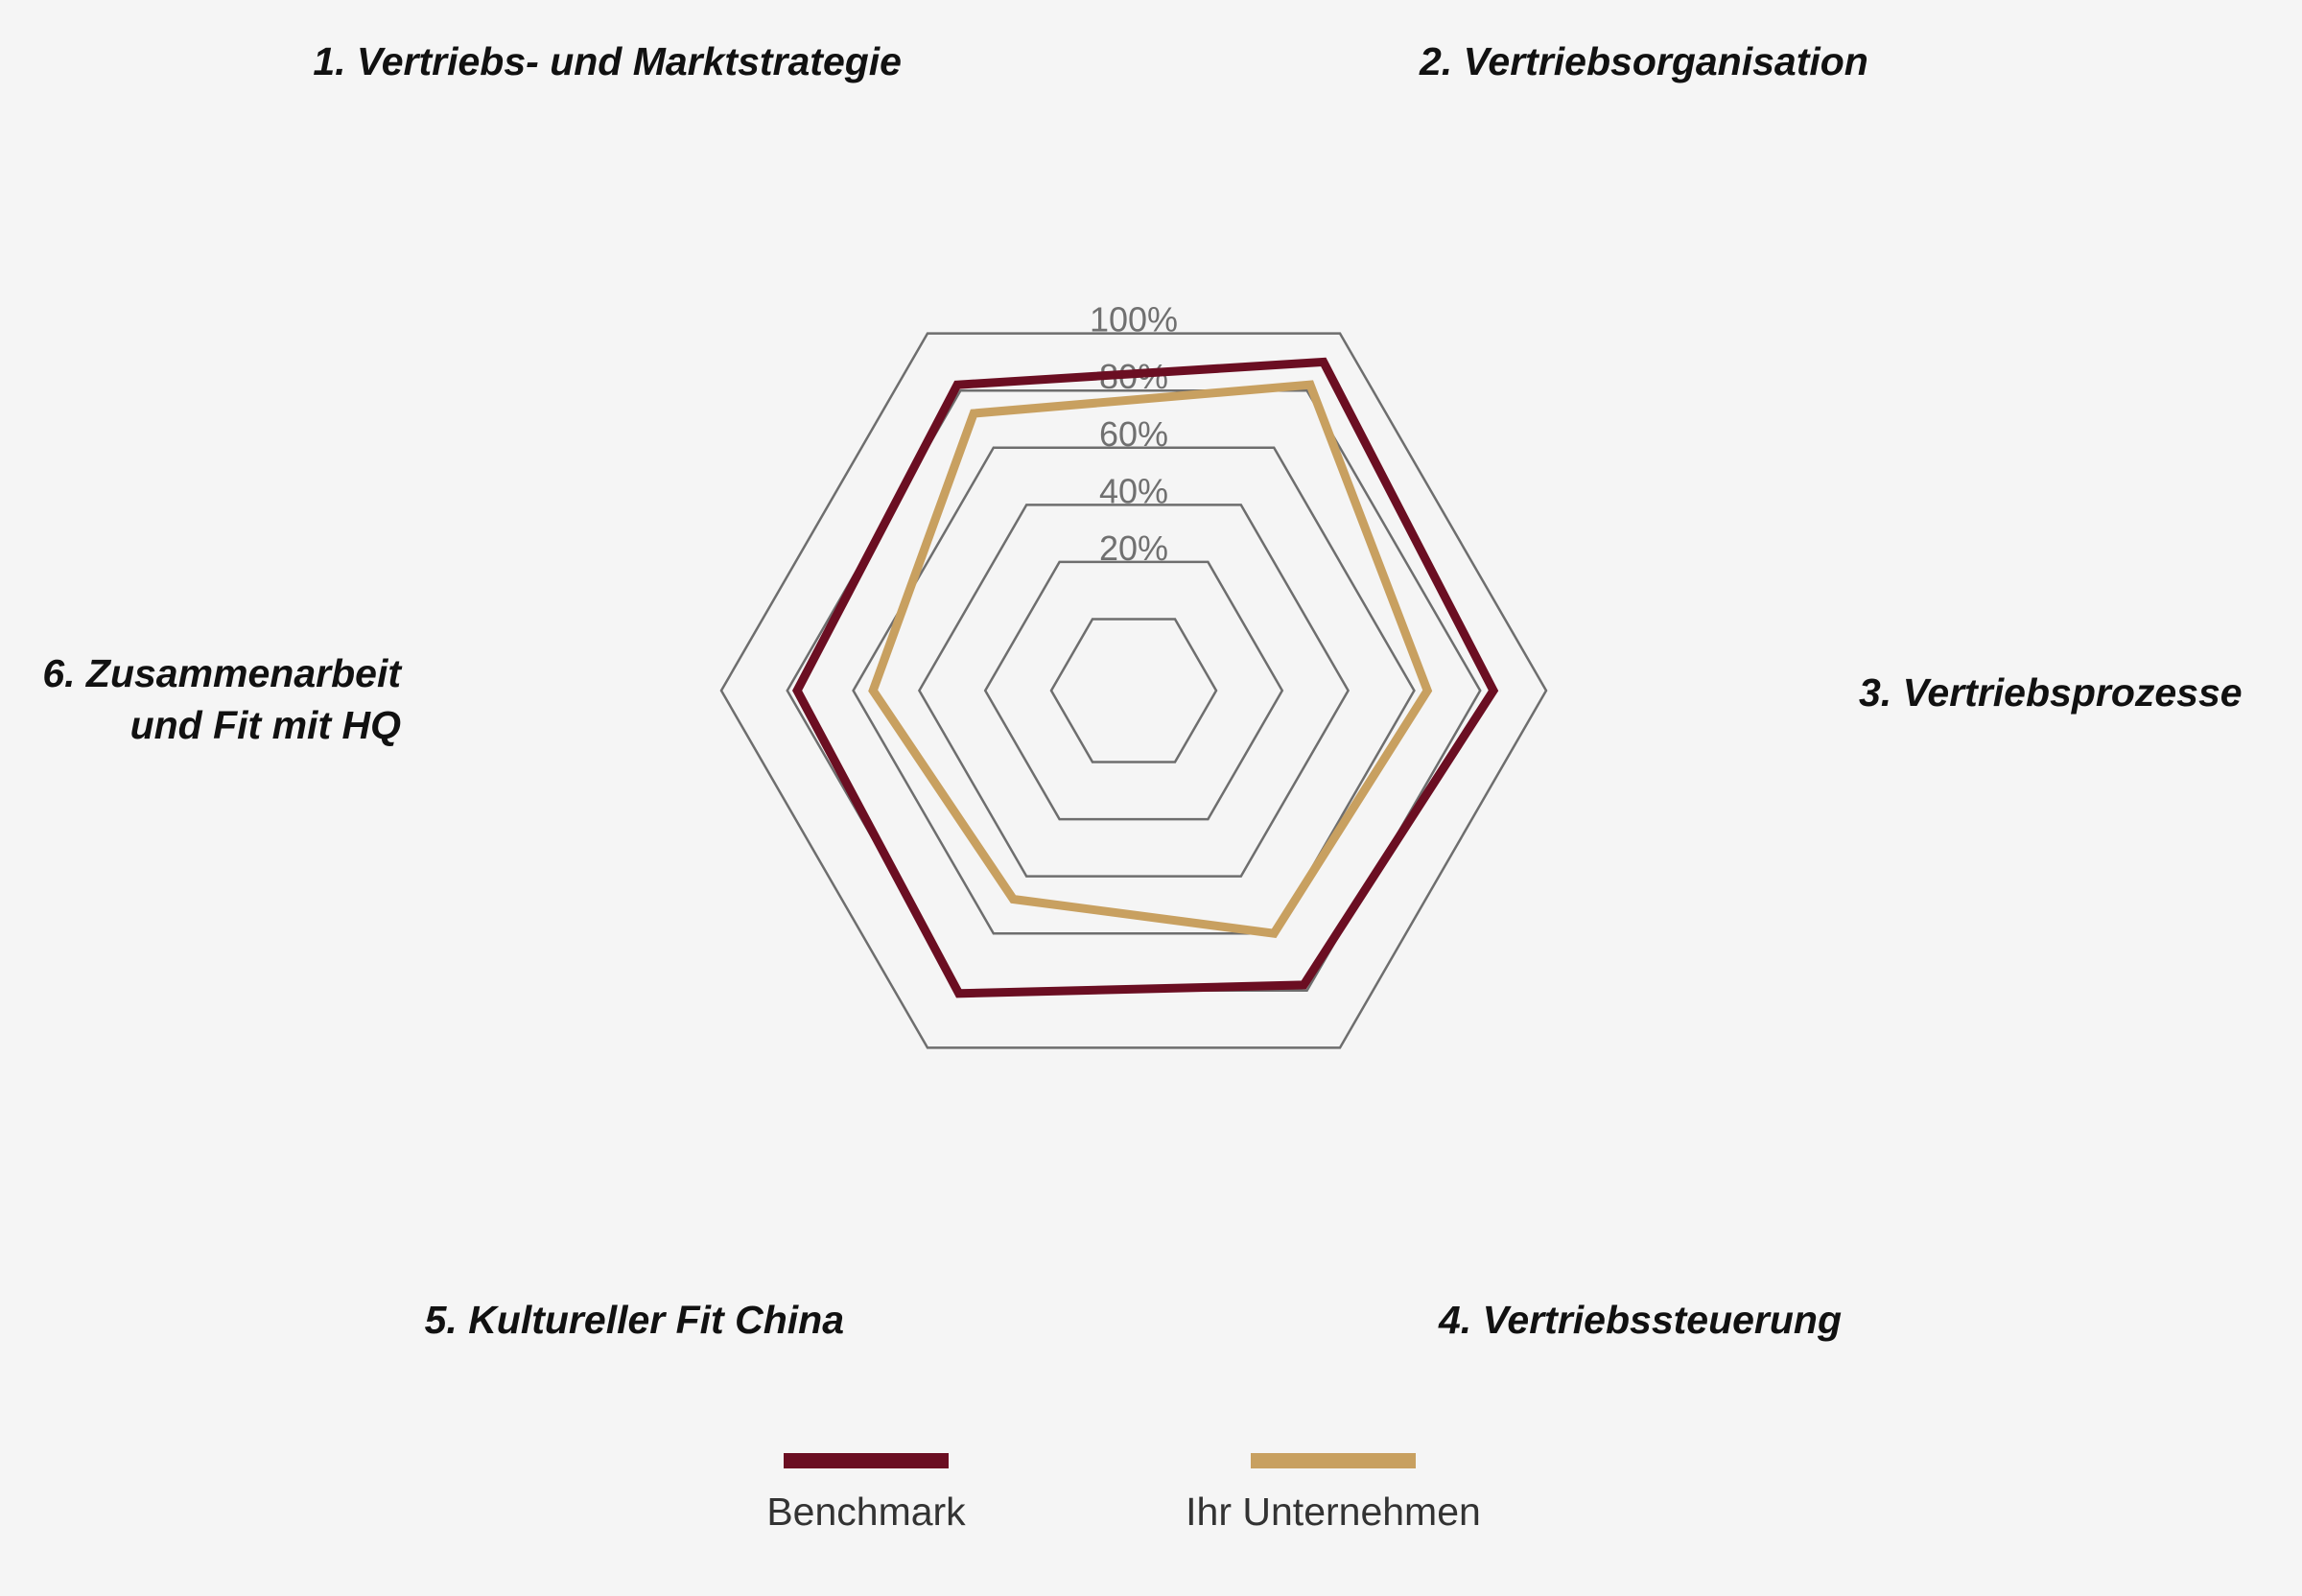 The width and height of the screenshot is (2302, 1596). I want to click on axis-label-2: 2. Vertriebsorganisation, so click(1643, 61).